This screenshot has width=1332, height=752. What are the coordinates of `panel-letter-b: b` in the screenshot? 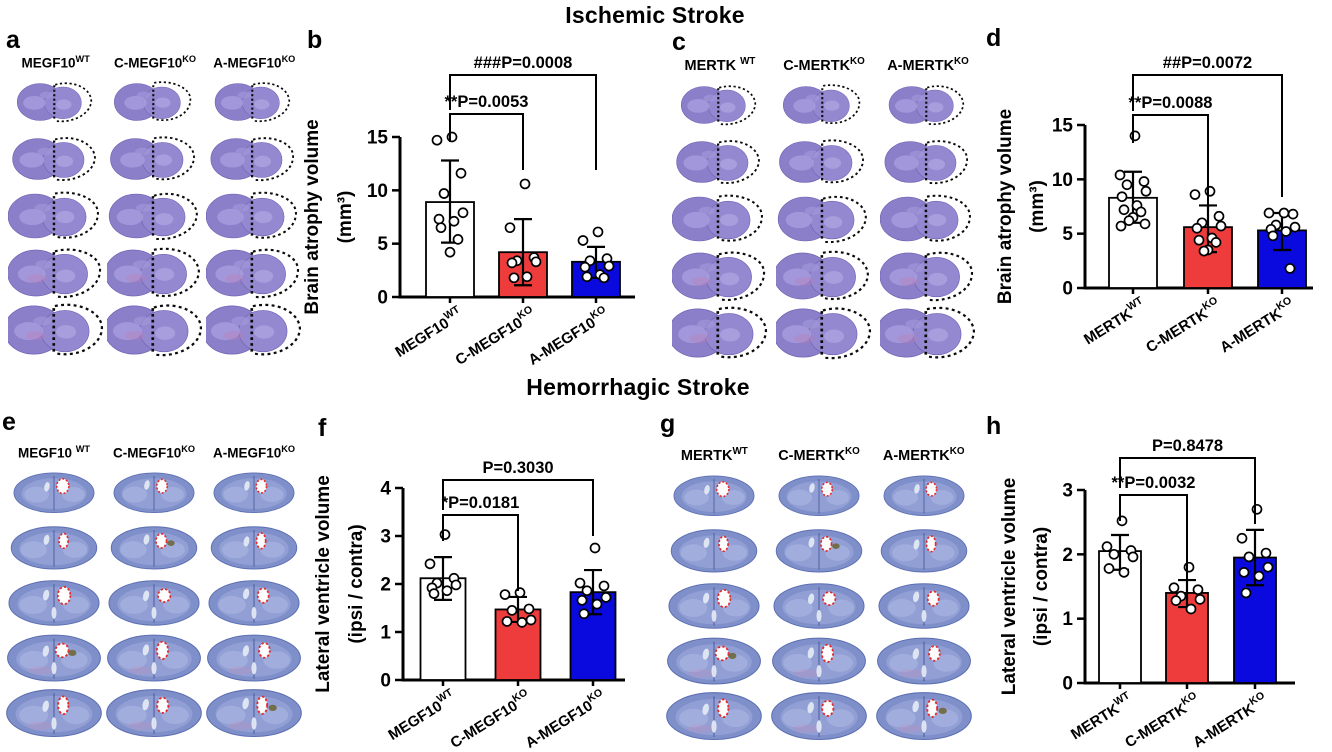 It's located at (315, 40).